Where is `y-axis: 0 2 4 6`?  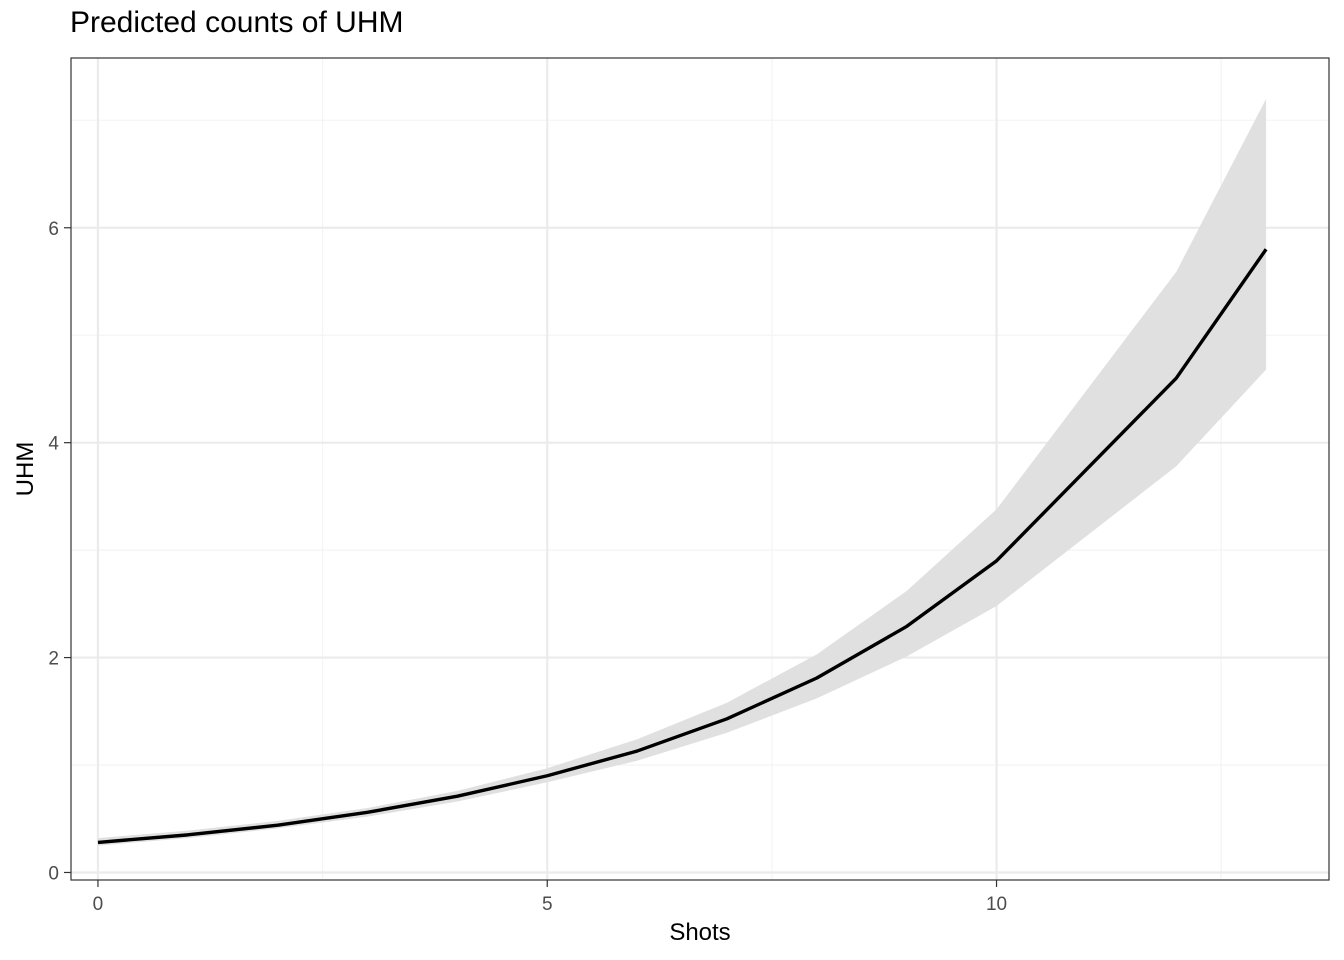
y-axis: 0 2 4 6 is located at coordinates (59, 551).